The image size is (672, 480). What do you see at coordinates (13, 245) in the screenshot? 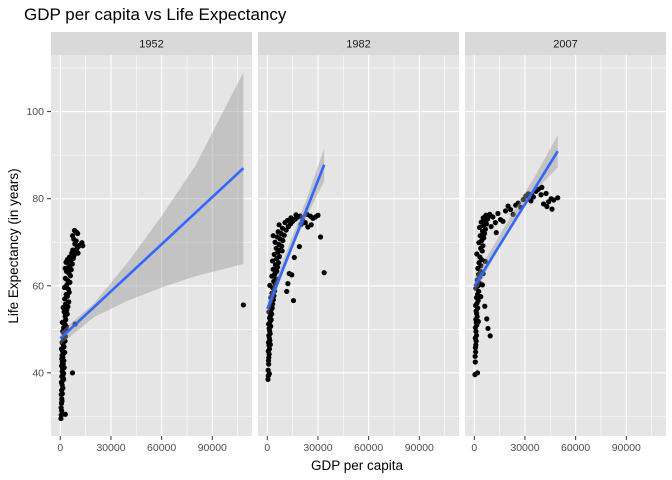
I see `y-axis-title: Life Expectancy (in years)` at bounding box center [13, 245].